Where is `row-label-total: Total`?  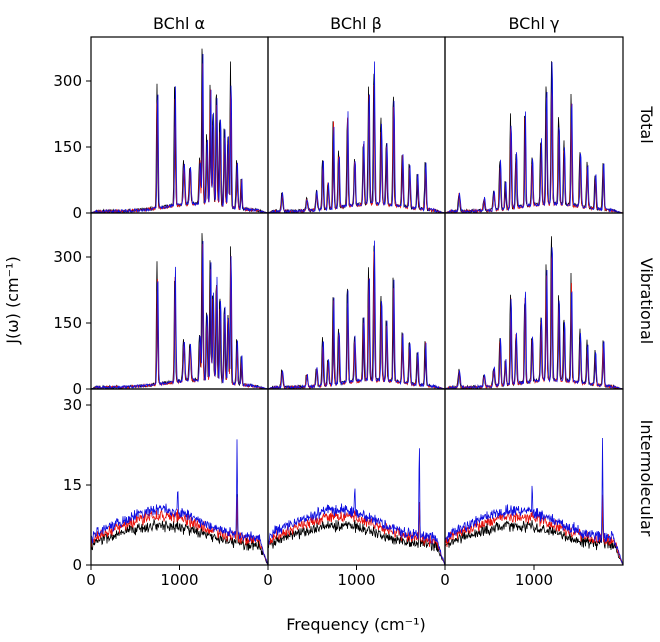 row-label-total: Total is located at coordinates (646, 124).